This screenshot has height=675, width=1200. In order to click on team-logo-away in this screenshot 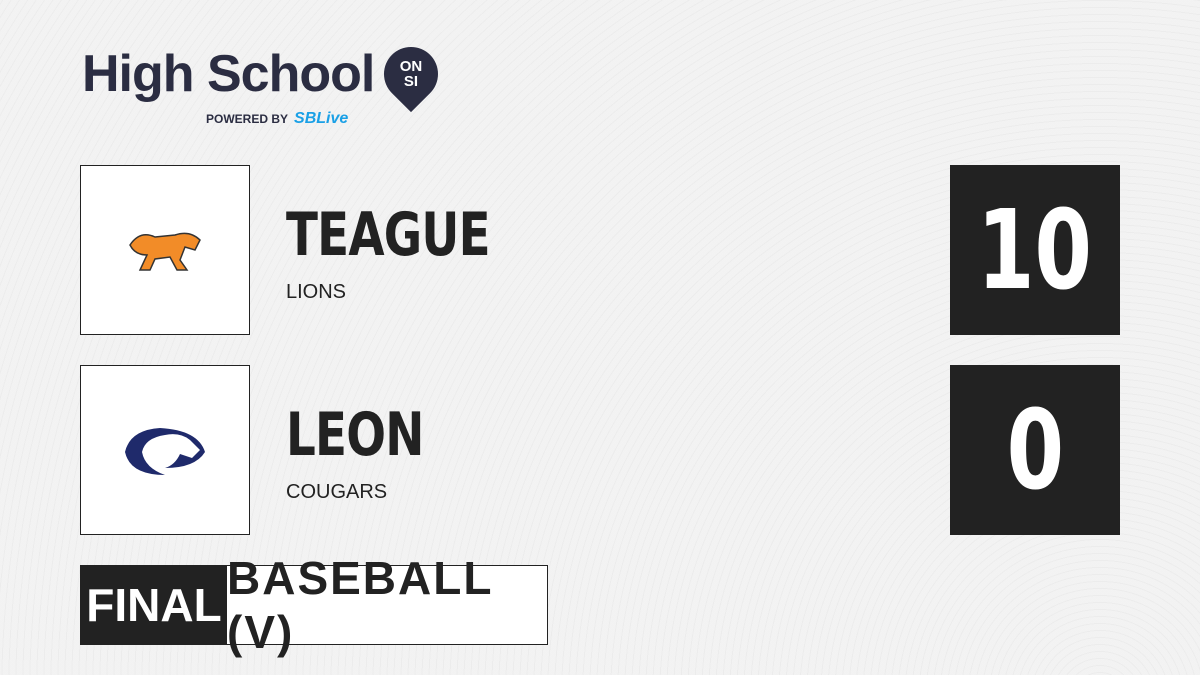, I will do `click(165, 450)`.